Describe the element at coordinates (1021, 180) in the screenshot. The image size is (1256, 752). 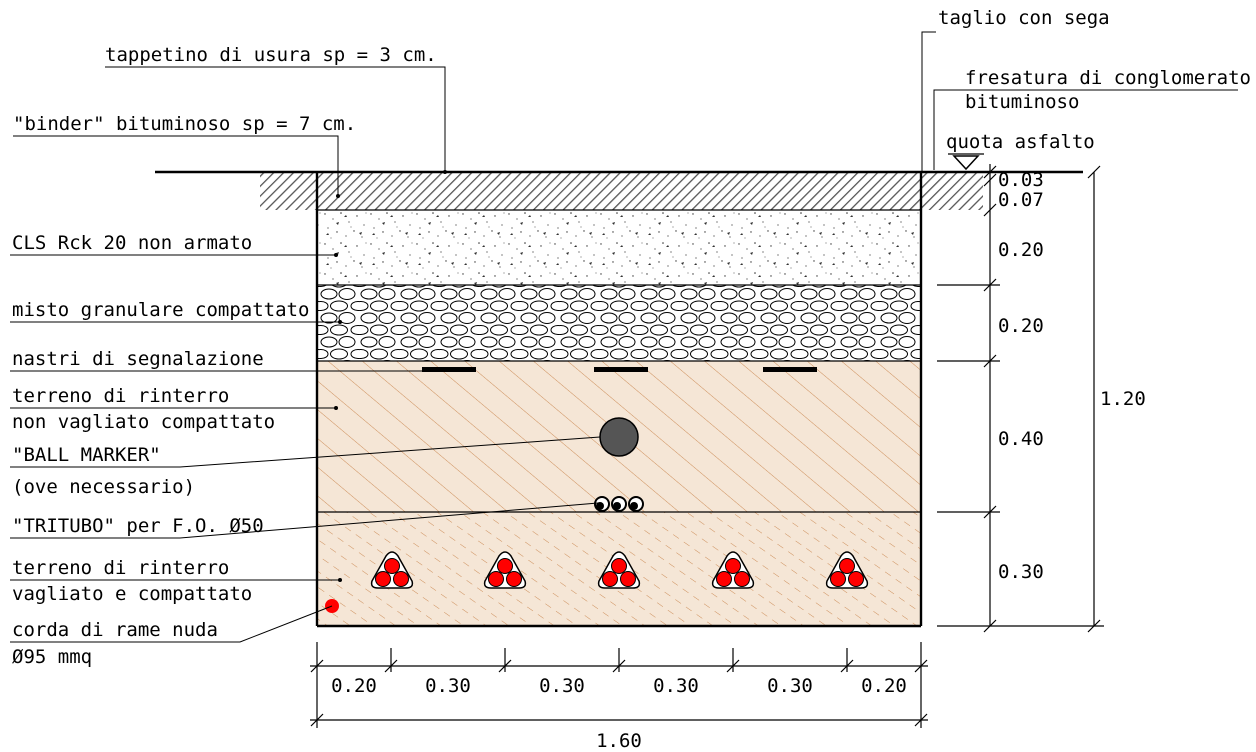
I see `dim-0-03: 0.03` at that location.